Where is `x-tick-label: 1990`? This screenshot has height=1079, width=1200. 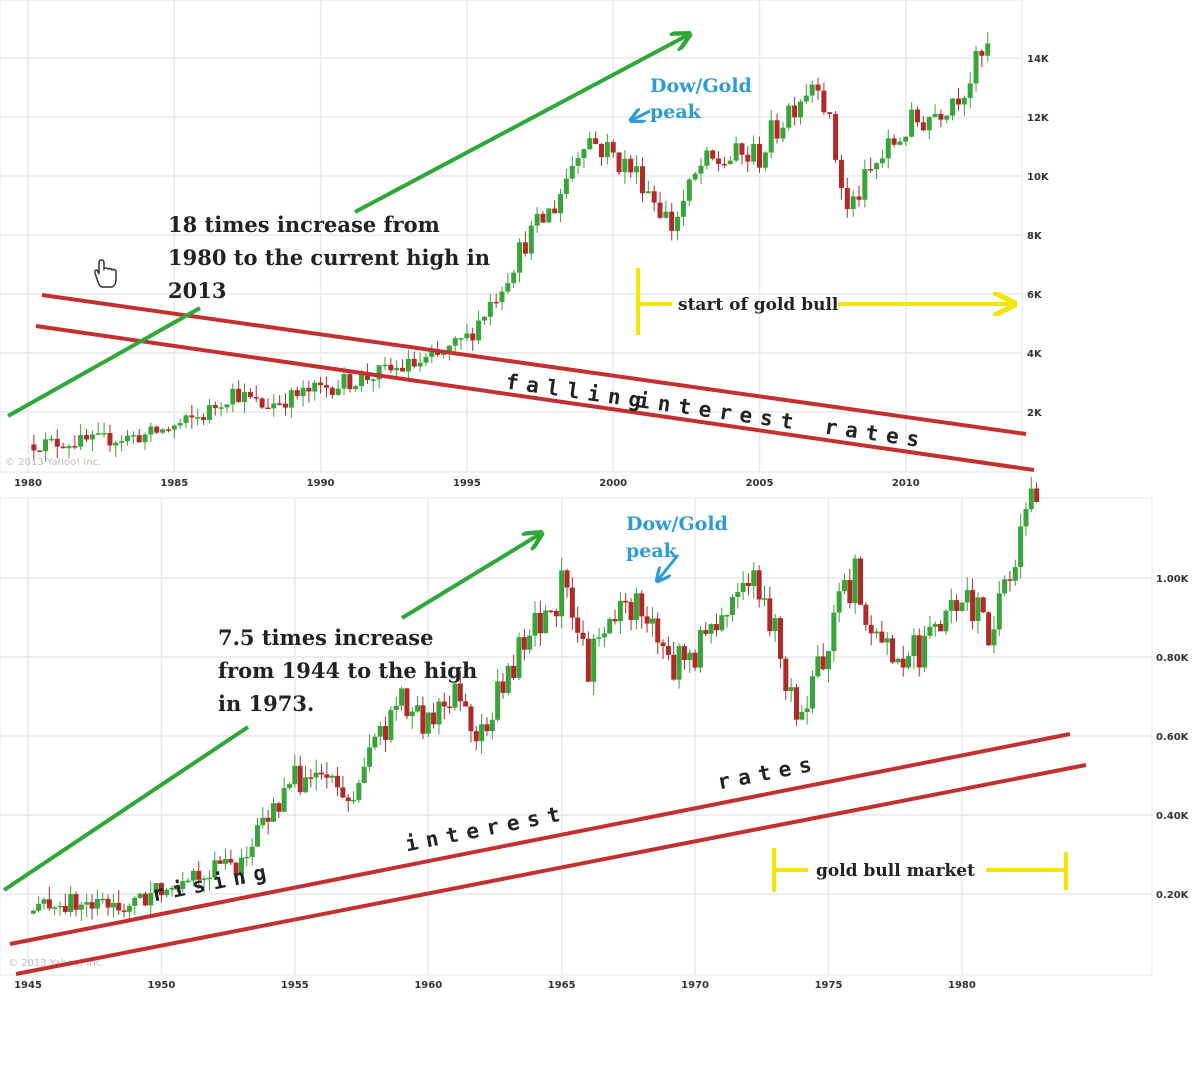
x-tick-label: 1990 is located at coordinates (321, 483).